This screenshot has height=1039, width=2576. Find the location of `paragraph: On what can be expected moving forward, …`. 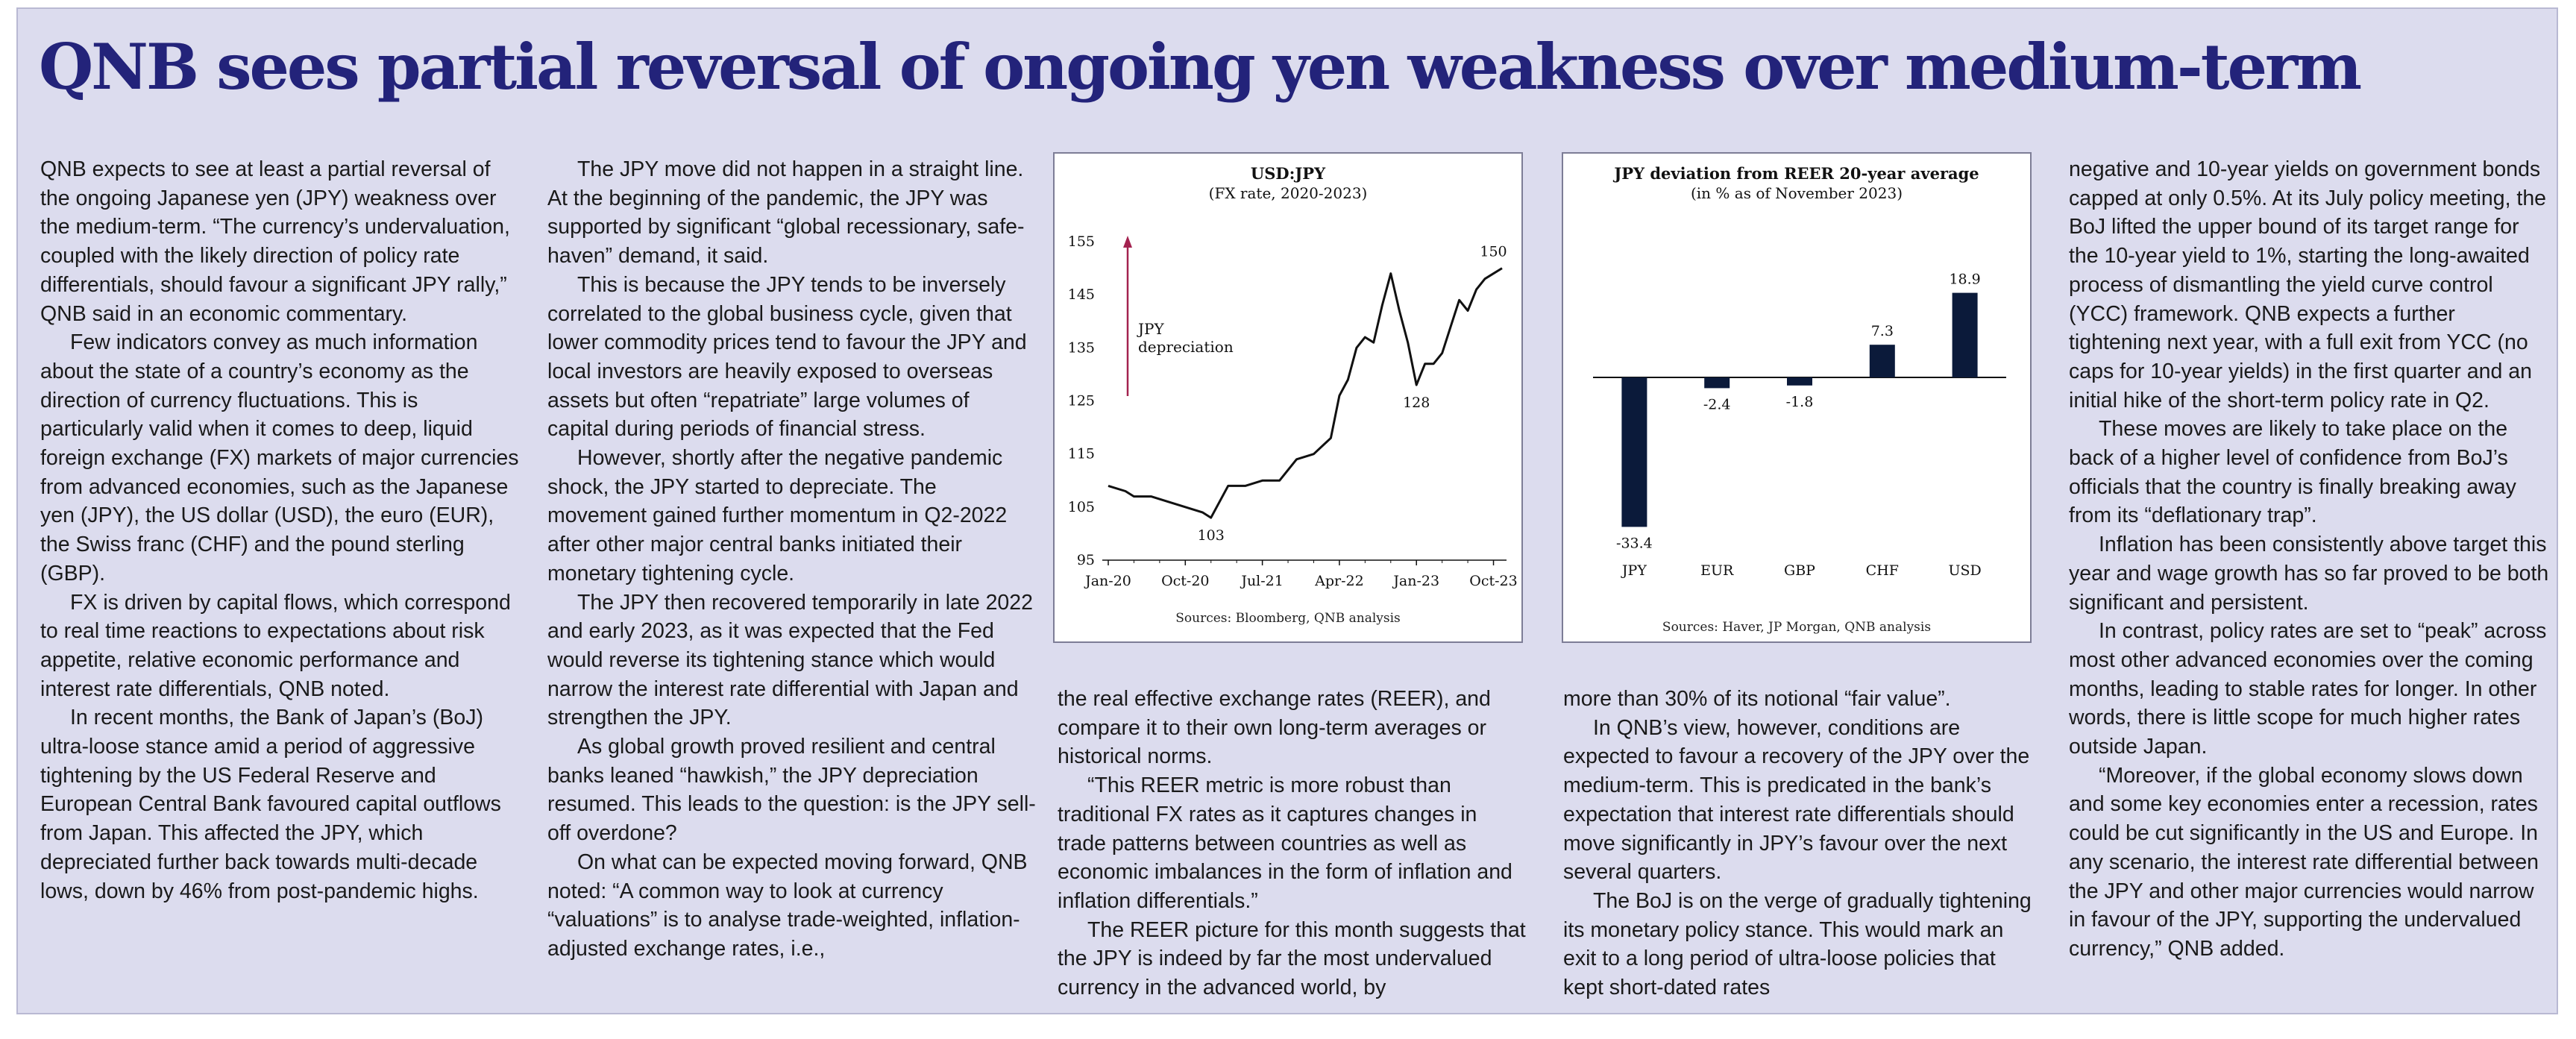

paragraph: On what can be expected moving forward, … is located at coordinates (787, 905).